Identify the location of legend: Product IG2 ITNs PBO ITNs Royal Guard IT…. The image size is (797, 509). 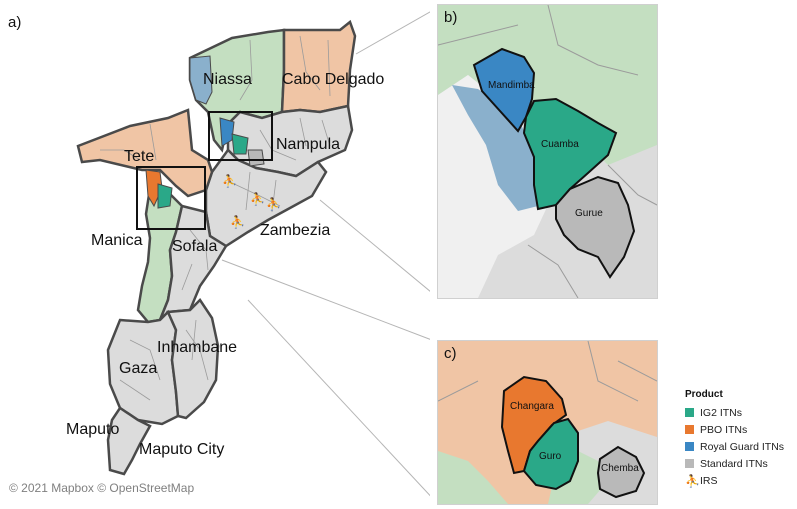
(740, 439).